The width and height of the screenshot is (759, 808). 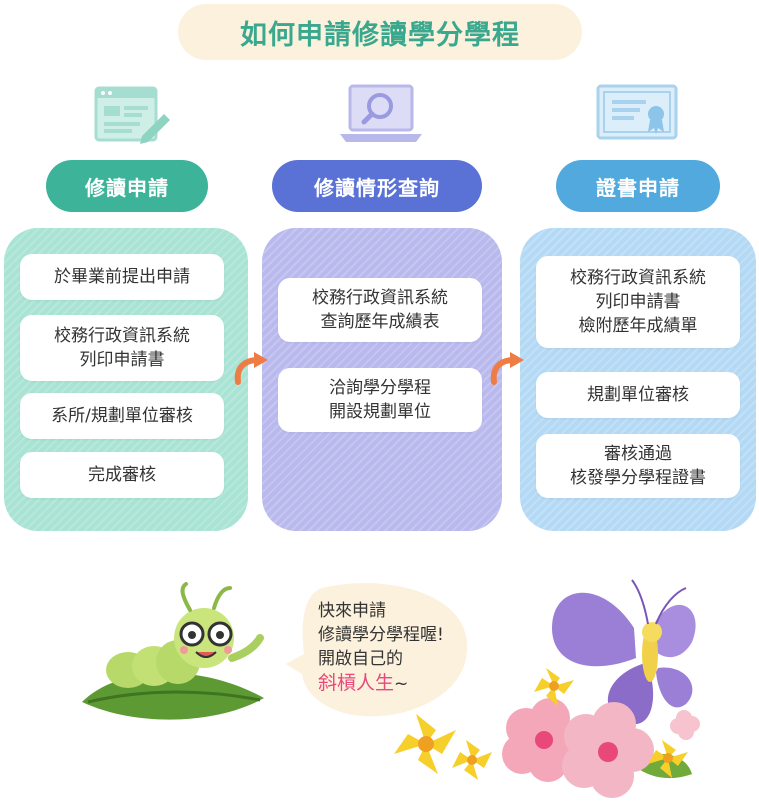 What do you see at coordinates (413, 683) in the screenshot?
I see `bubble-line: 斜槓人生~` at bounding box center [413, 683].